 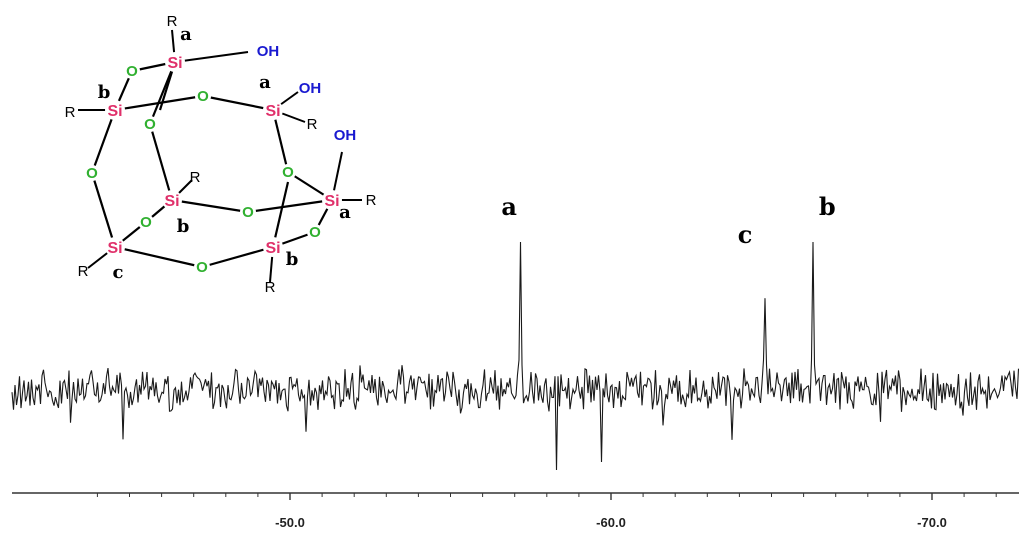 I want to click on x-tick-label: -50.0, so click(x=290, y=522).